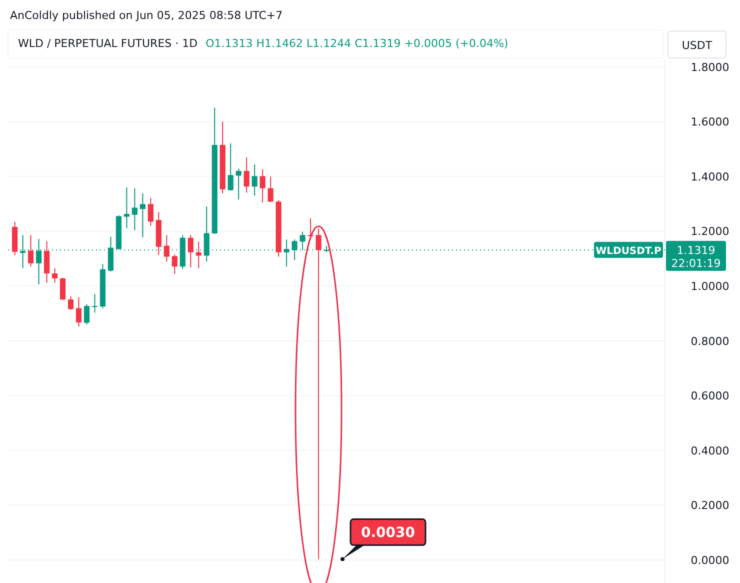 This screenshot has width=740, height=583. Describe the element at coordinates (710, 505) in the screenshot. I see `y-tick-label: 0.2000` at that location.